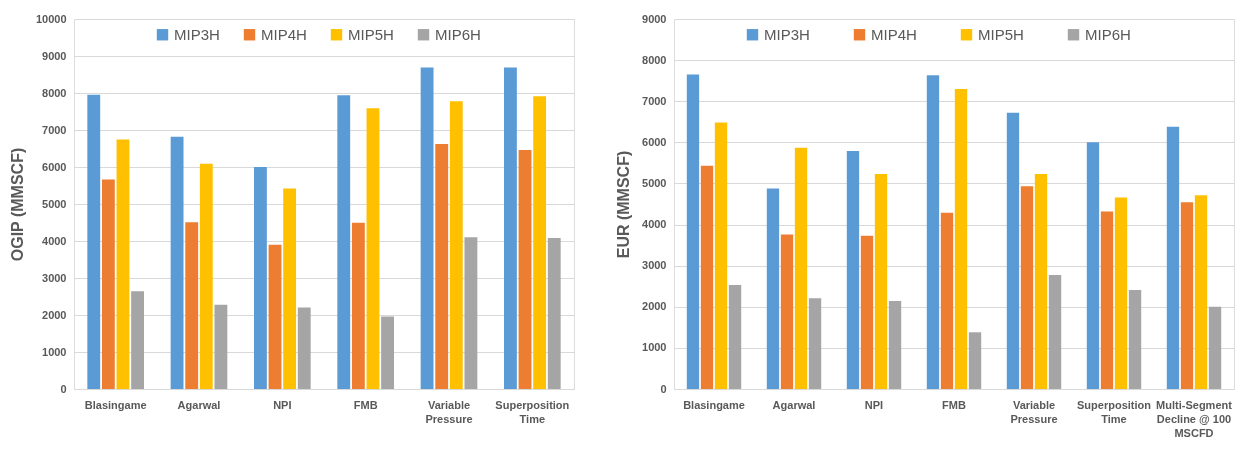  What do you see at coordinates (17, 204) in the screenshot?
I see `y-axis-title: OGIP (MMSCF)` at bounding box center [17, 204].